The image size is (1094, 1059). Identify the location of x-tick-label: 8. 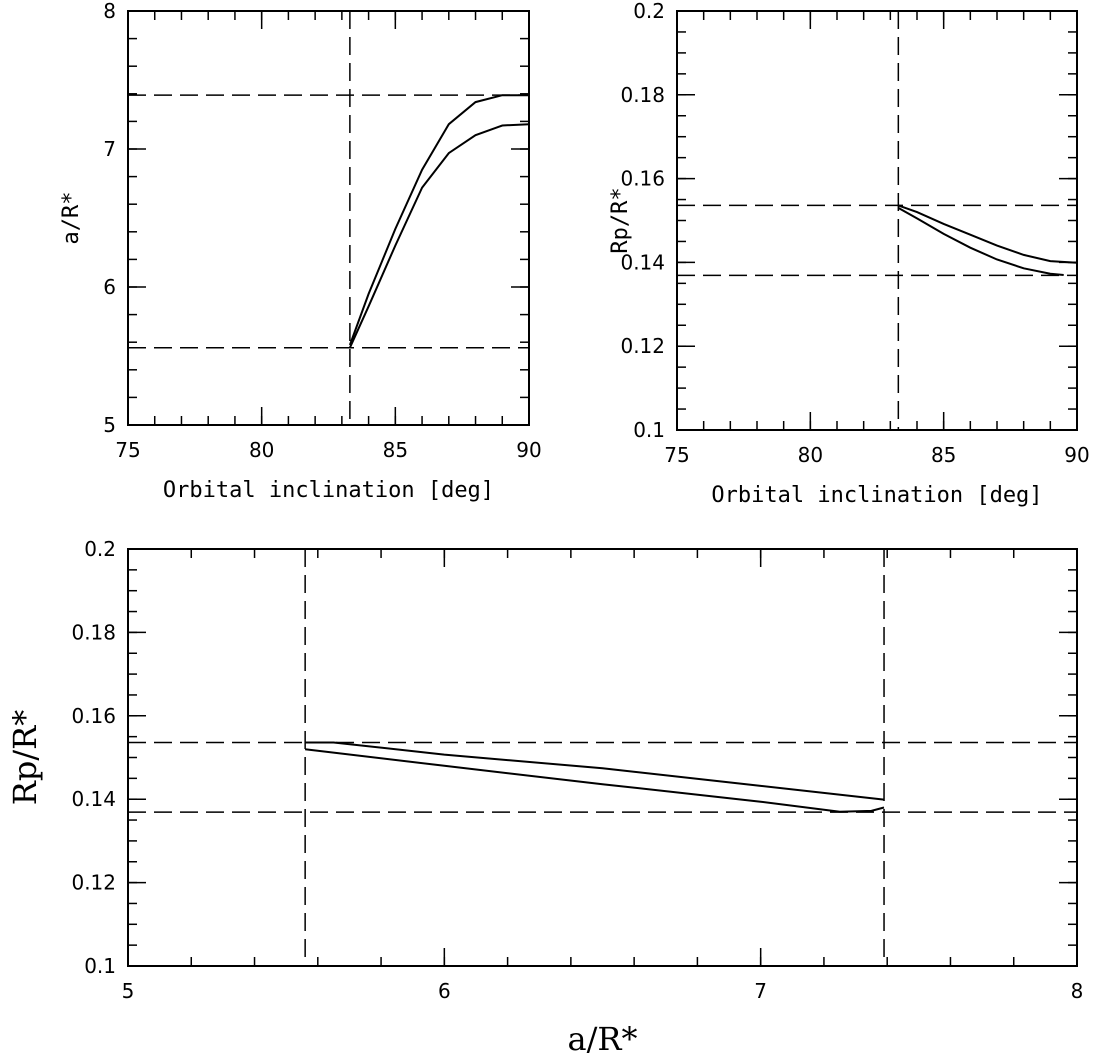
(1077, 991).